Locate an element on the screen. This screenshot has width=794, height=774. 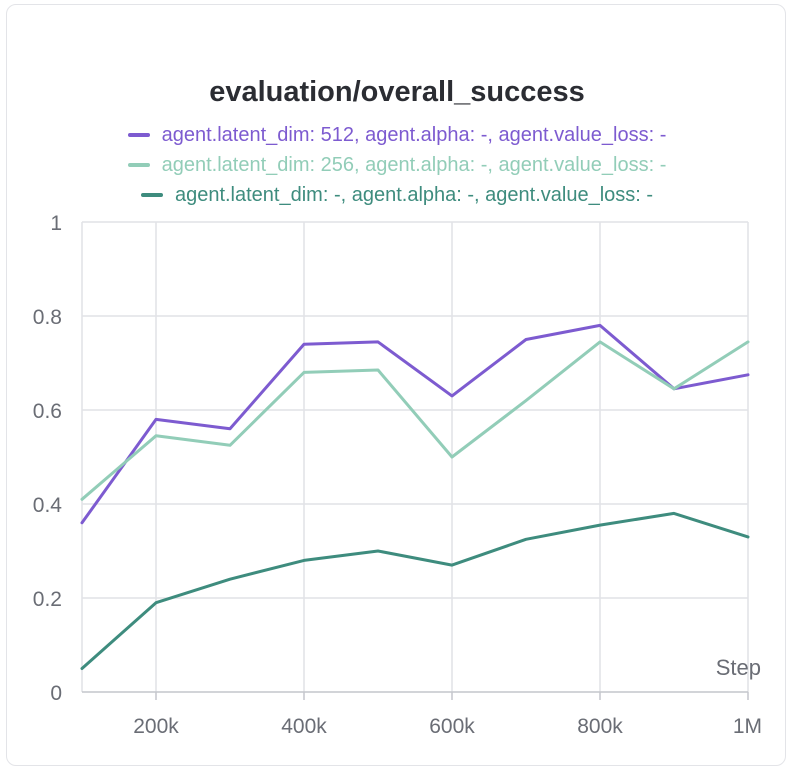
y-tick-label: 0.6 is located at coordinates (47, 411).